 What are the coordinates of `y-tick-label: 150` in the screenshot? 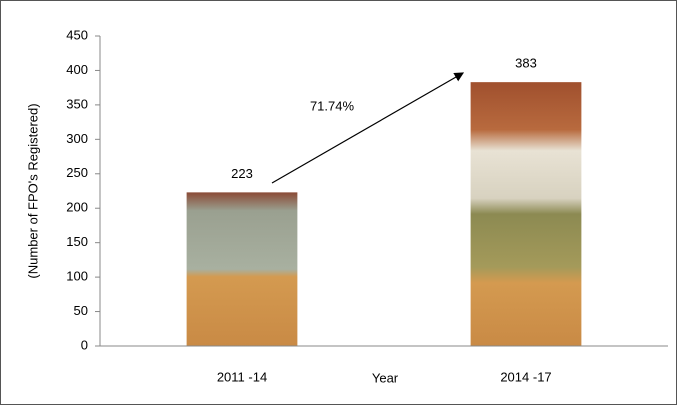 It's located at (77, 241).